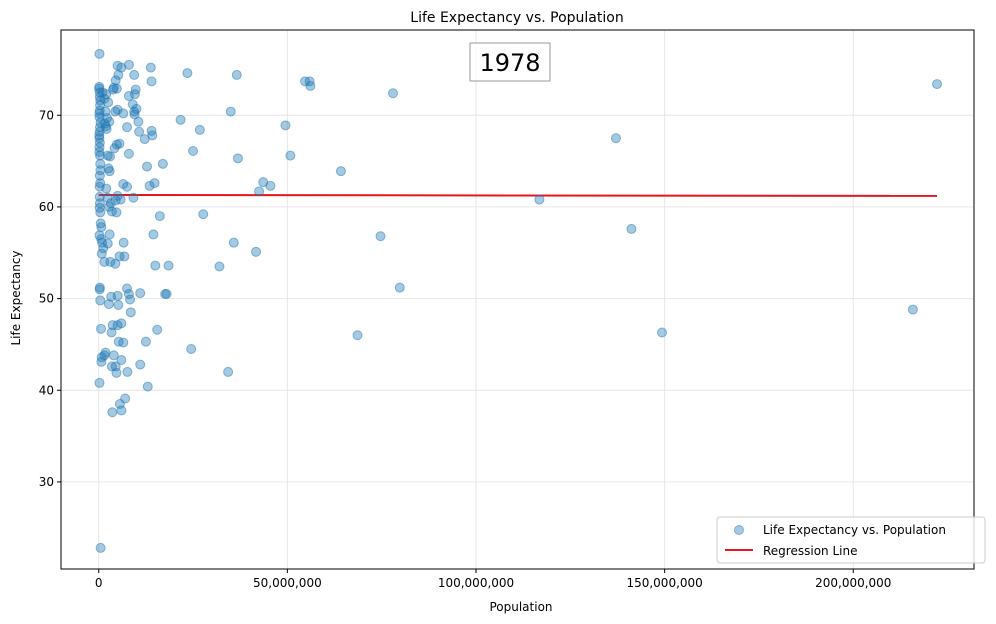  I want to click on y-tick-label: 40, so click(46, 390).